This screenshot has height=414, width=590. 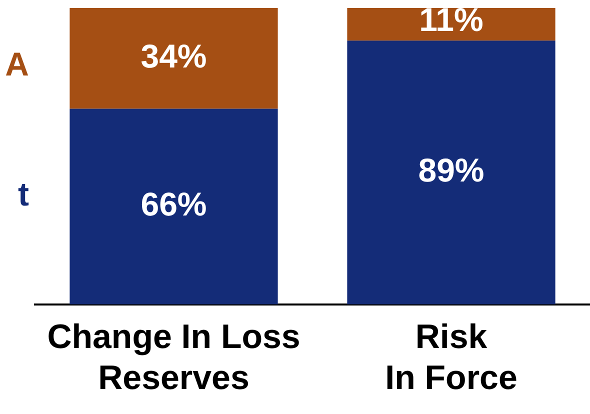 I want to click on x-tick-label: Change In Loss Reserves, so click(x=173, y=357).